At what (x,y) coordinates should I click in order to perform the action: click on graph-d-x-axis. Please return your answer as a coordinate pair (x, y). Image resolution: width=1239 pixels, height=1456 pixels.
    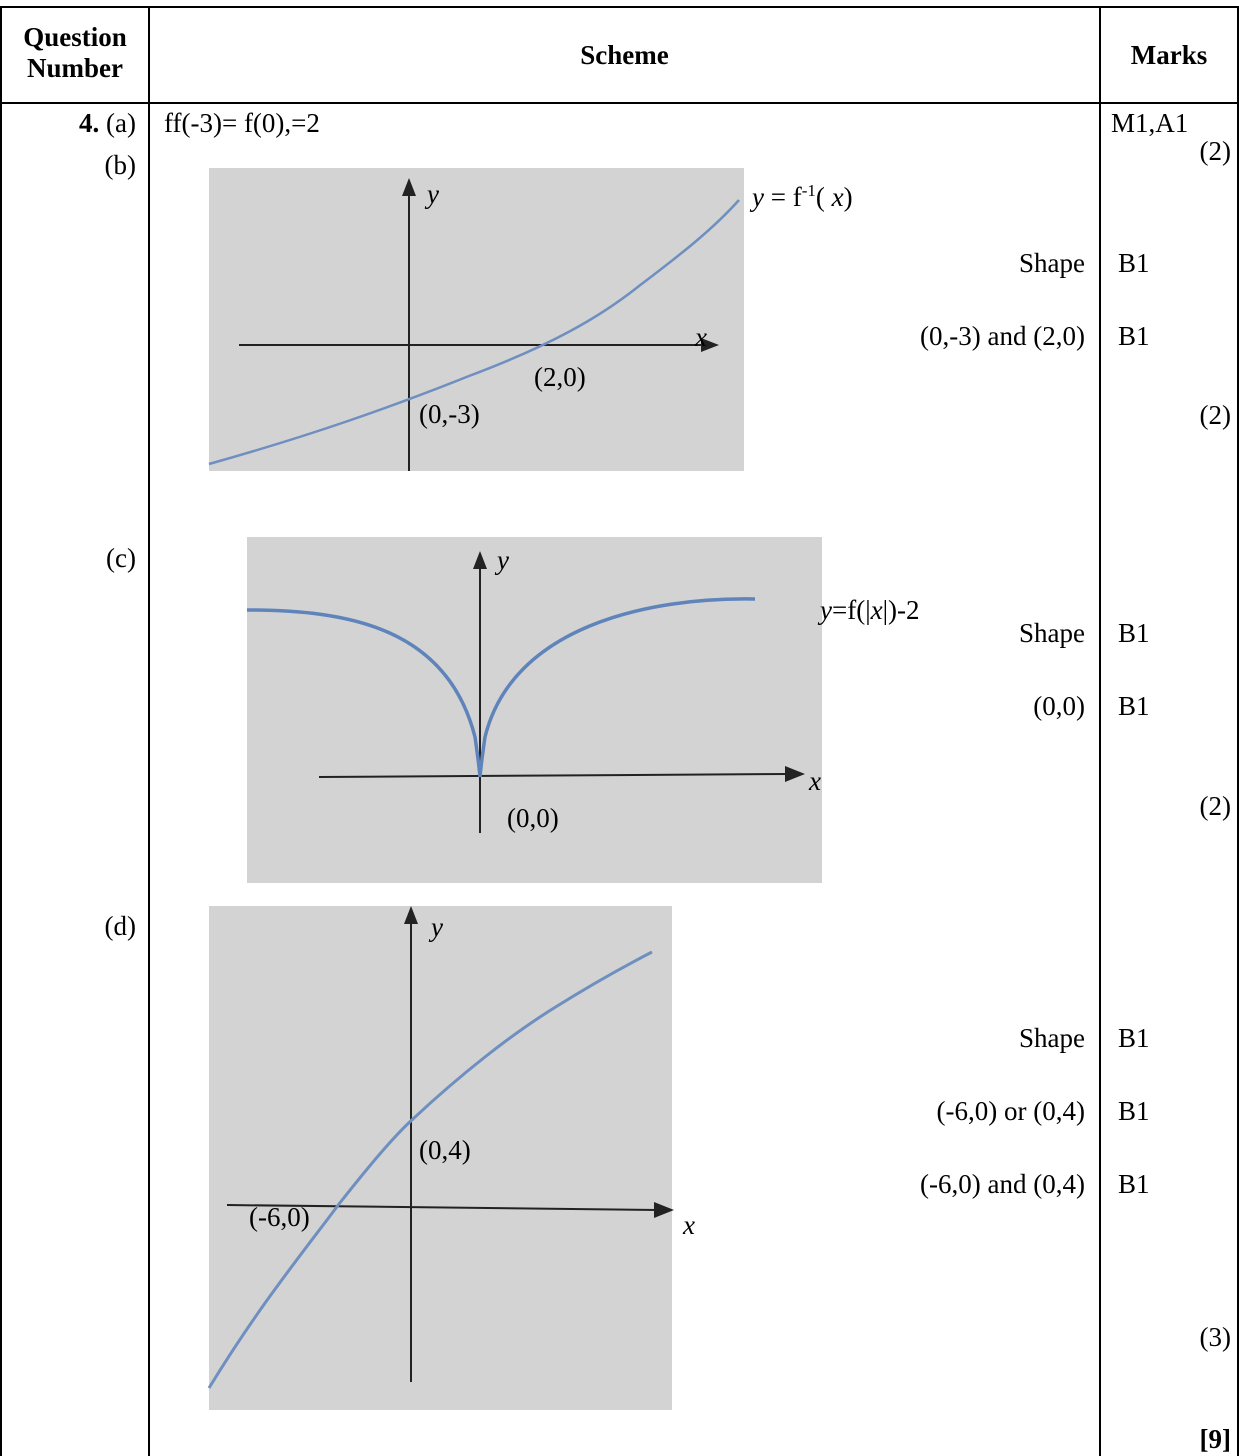
    Looking at the image, I should click on (443, 1207).